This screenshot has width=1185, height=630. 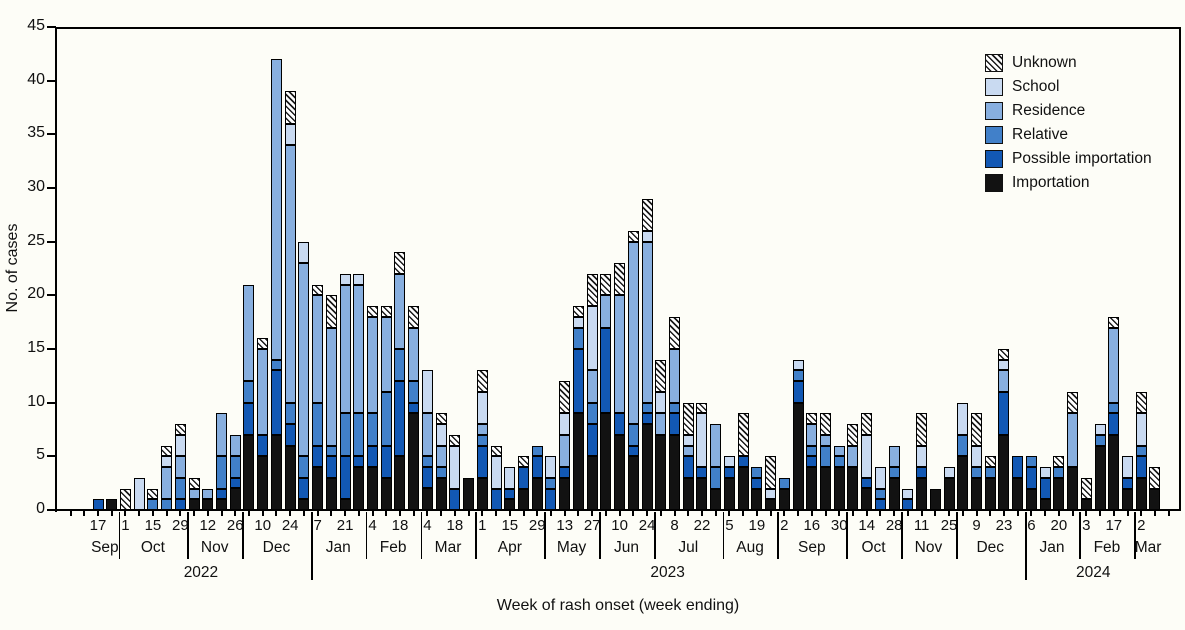 I want to click on y-tick-label: 25, so click(x=36, y=240).